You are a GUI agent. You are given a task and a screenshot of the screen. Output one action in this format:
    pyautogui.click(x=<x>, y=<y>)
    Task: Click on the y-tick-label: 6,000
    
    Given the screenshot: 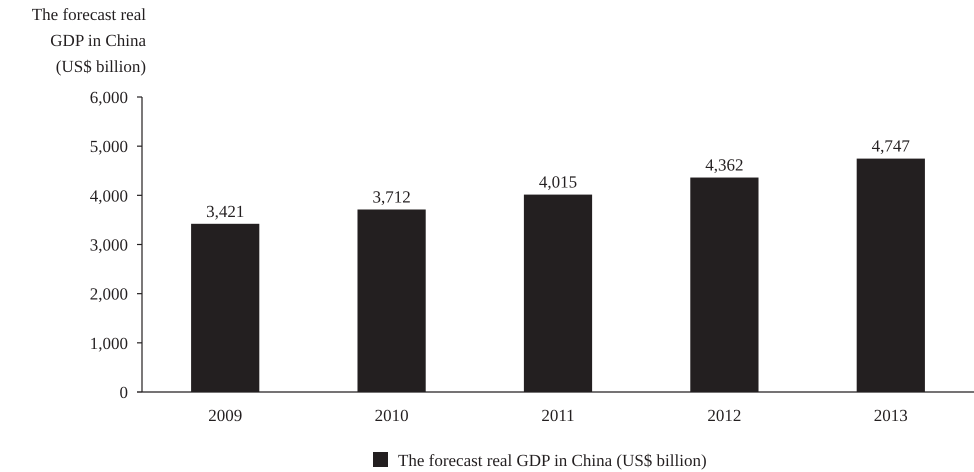 What is the action you would take?
    pyautogui.click(x=109, y=97)
    